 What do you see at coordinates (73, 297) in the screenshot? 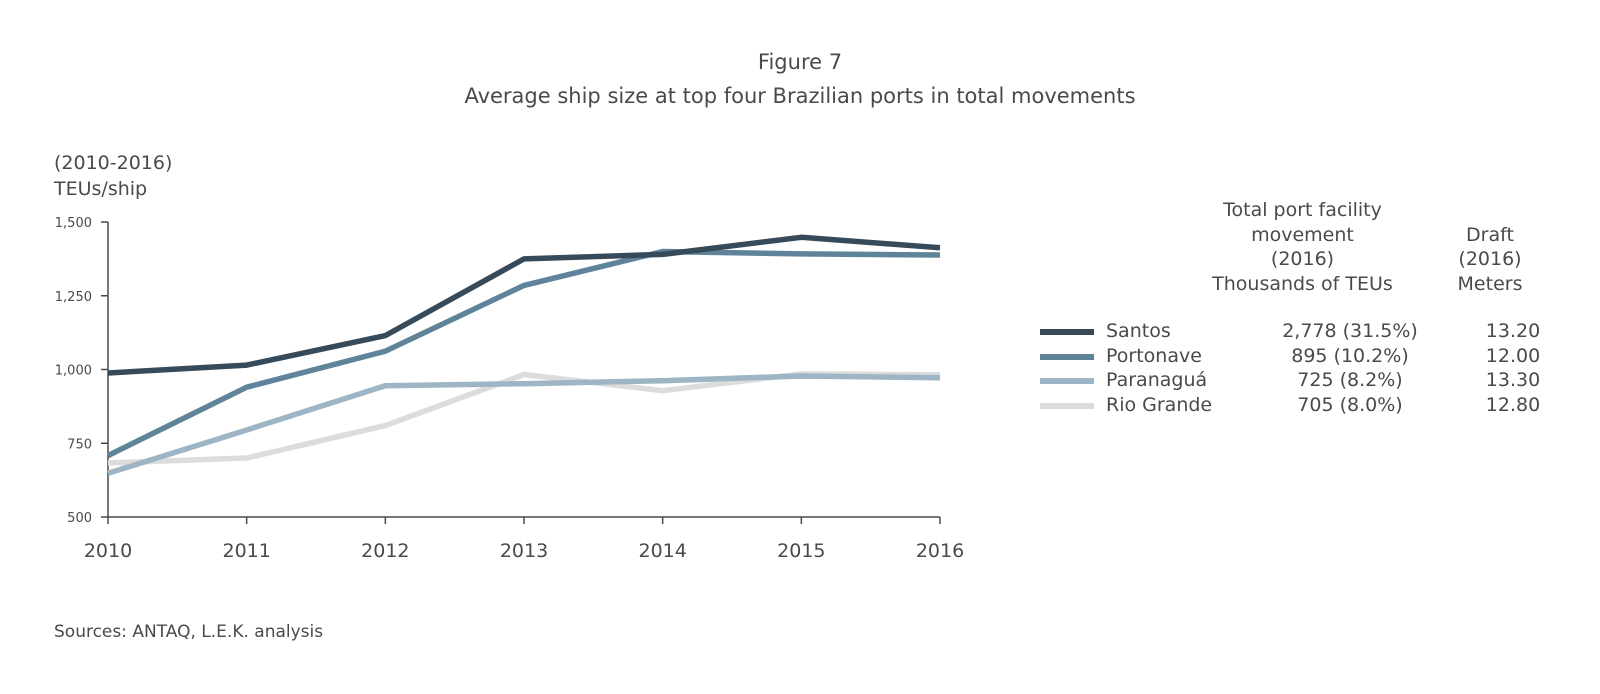
I see `y-tick-label: 1,250` at bounding box center [73, 297].